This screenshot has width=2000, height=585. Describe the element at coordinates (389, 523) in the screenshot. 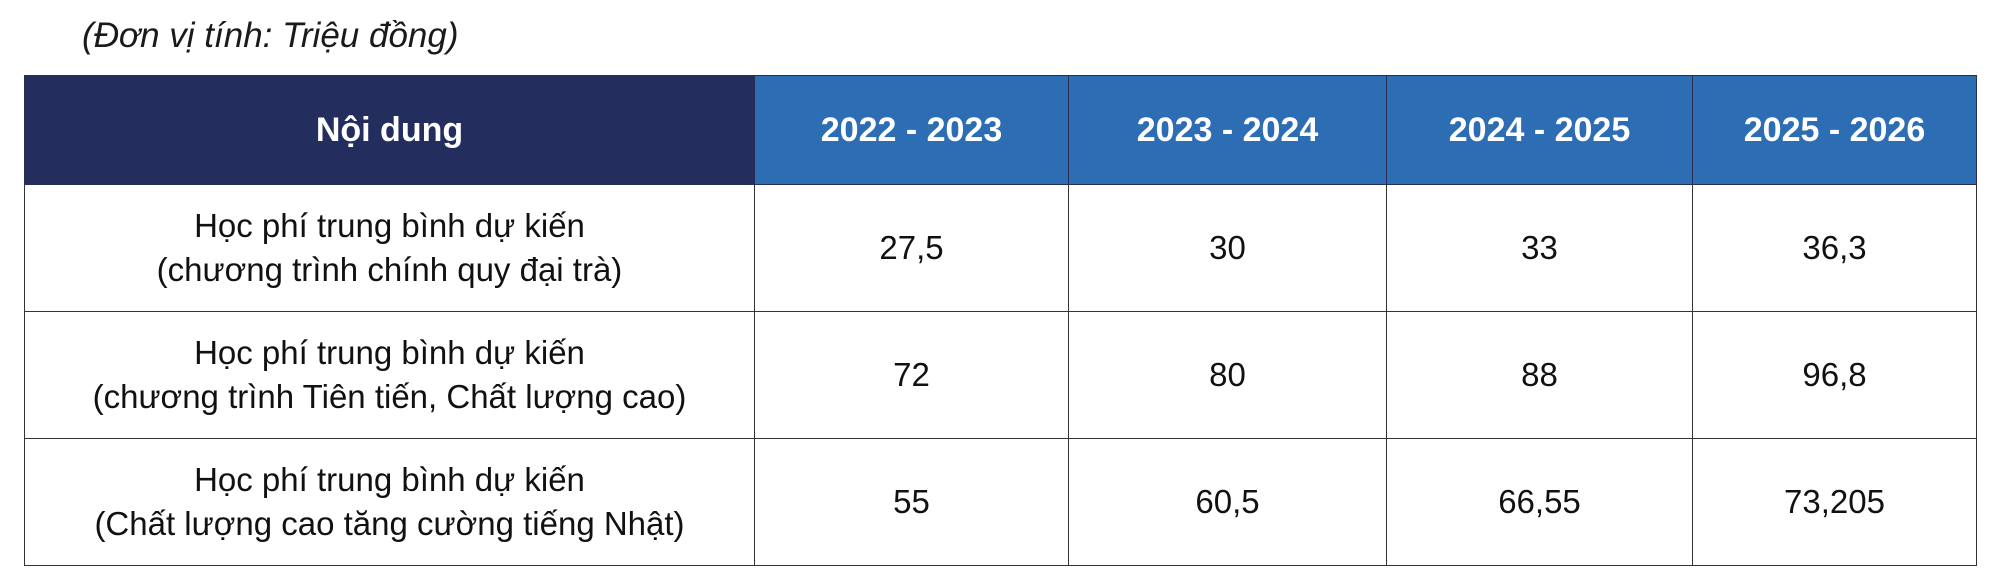

I see `row-label-line: (Chất lượng cao tăng cường tiếng Nhật)` at that location.